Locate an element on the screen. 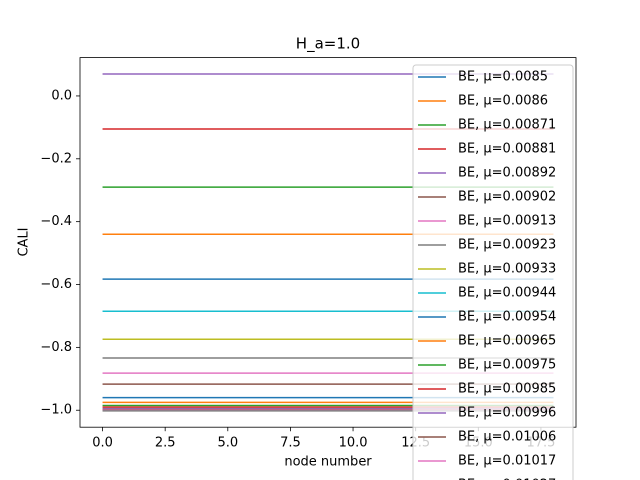 The width and height of the screenshot is (640, 480). x-tick-label: 5.0 is located at coordinates (227, 443).